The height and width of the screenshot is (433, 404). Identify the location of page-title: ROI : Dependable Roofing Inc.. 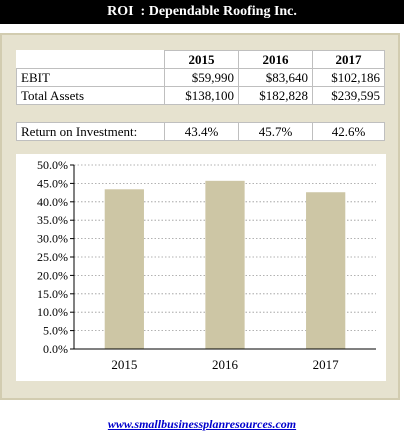
(202, 12).